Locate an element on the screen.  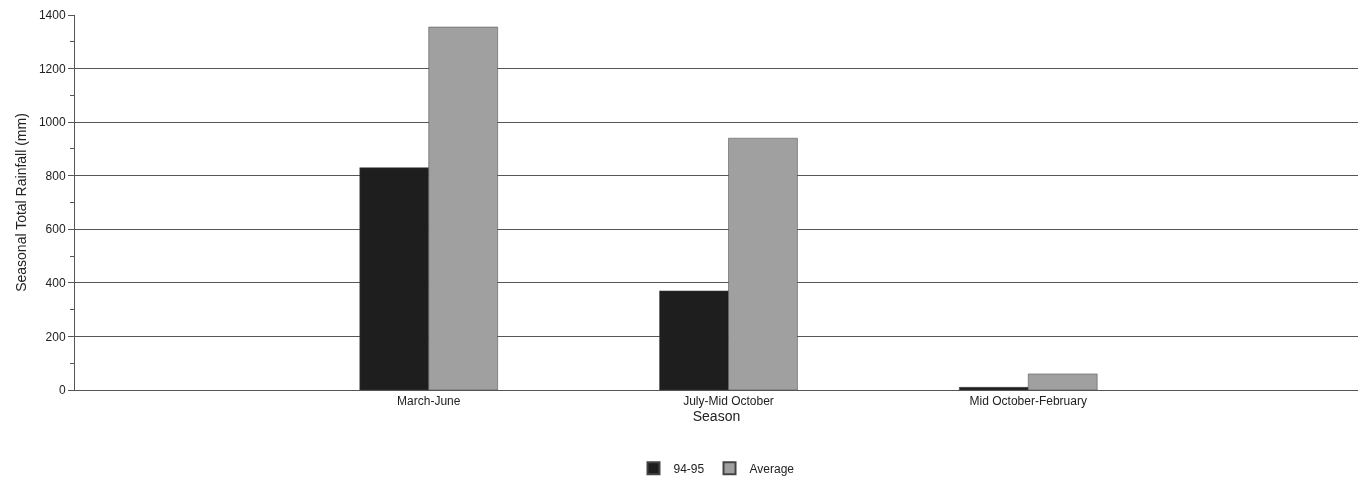
x-tick-label: March-June is located at coordinates (429, 401).